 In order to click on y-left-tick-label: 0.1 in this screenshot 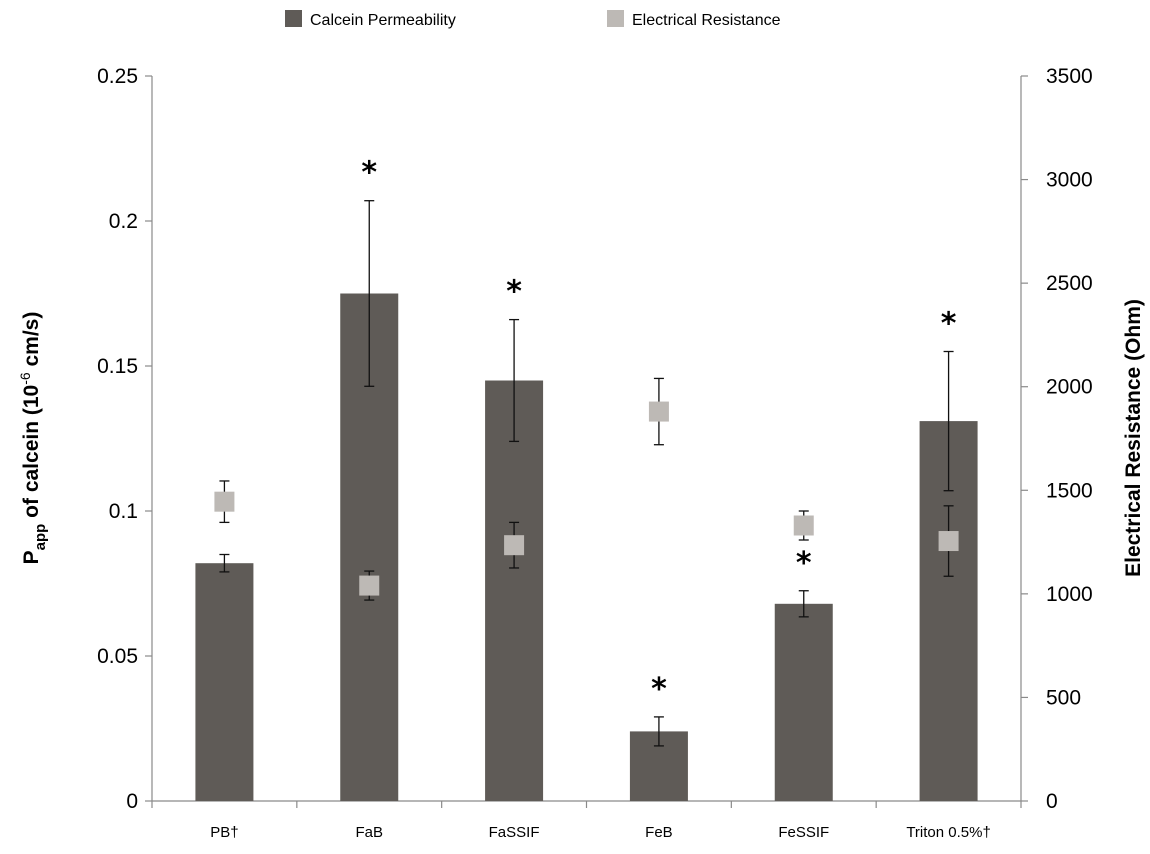, I will do `click(123, 511)`.